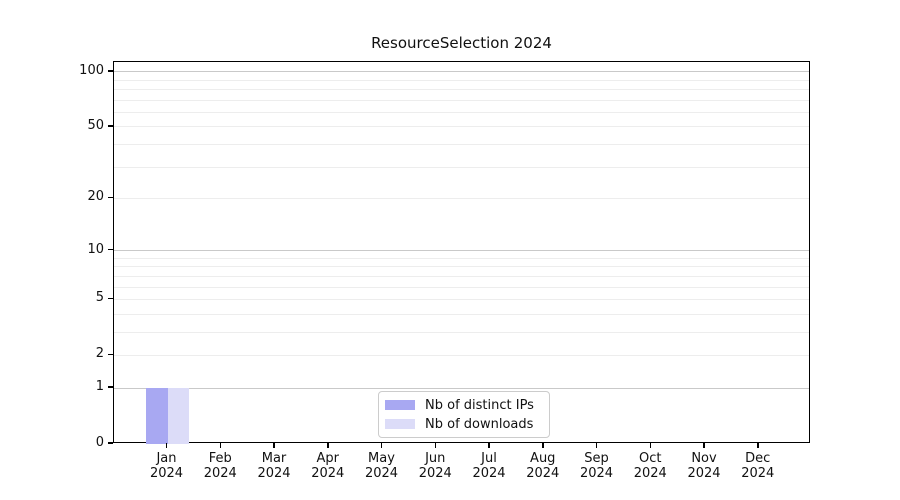 The height and width of the screenshot is (500, 900). What do you see at coordinates (704, 458) in the screenshot?
I see `x-tick-month: Nov` at bounding box center [704, 458].